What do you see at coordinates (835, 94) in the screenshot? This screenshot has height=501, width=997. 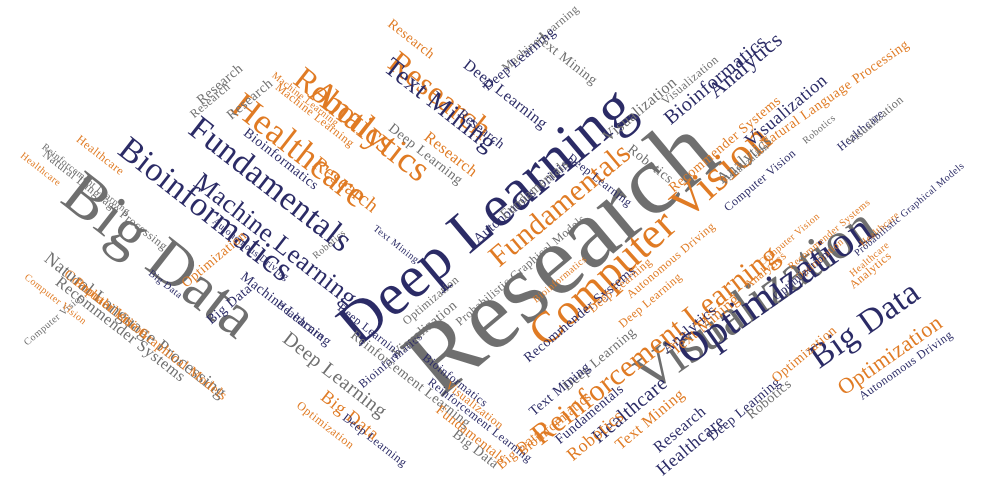 I see `word-cloud-term: Natural Language Processing` at bounding box center [835, 94].